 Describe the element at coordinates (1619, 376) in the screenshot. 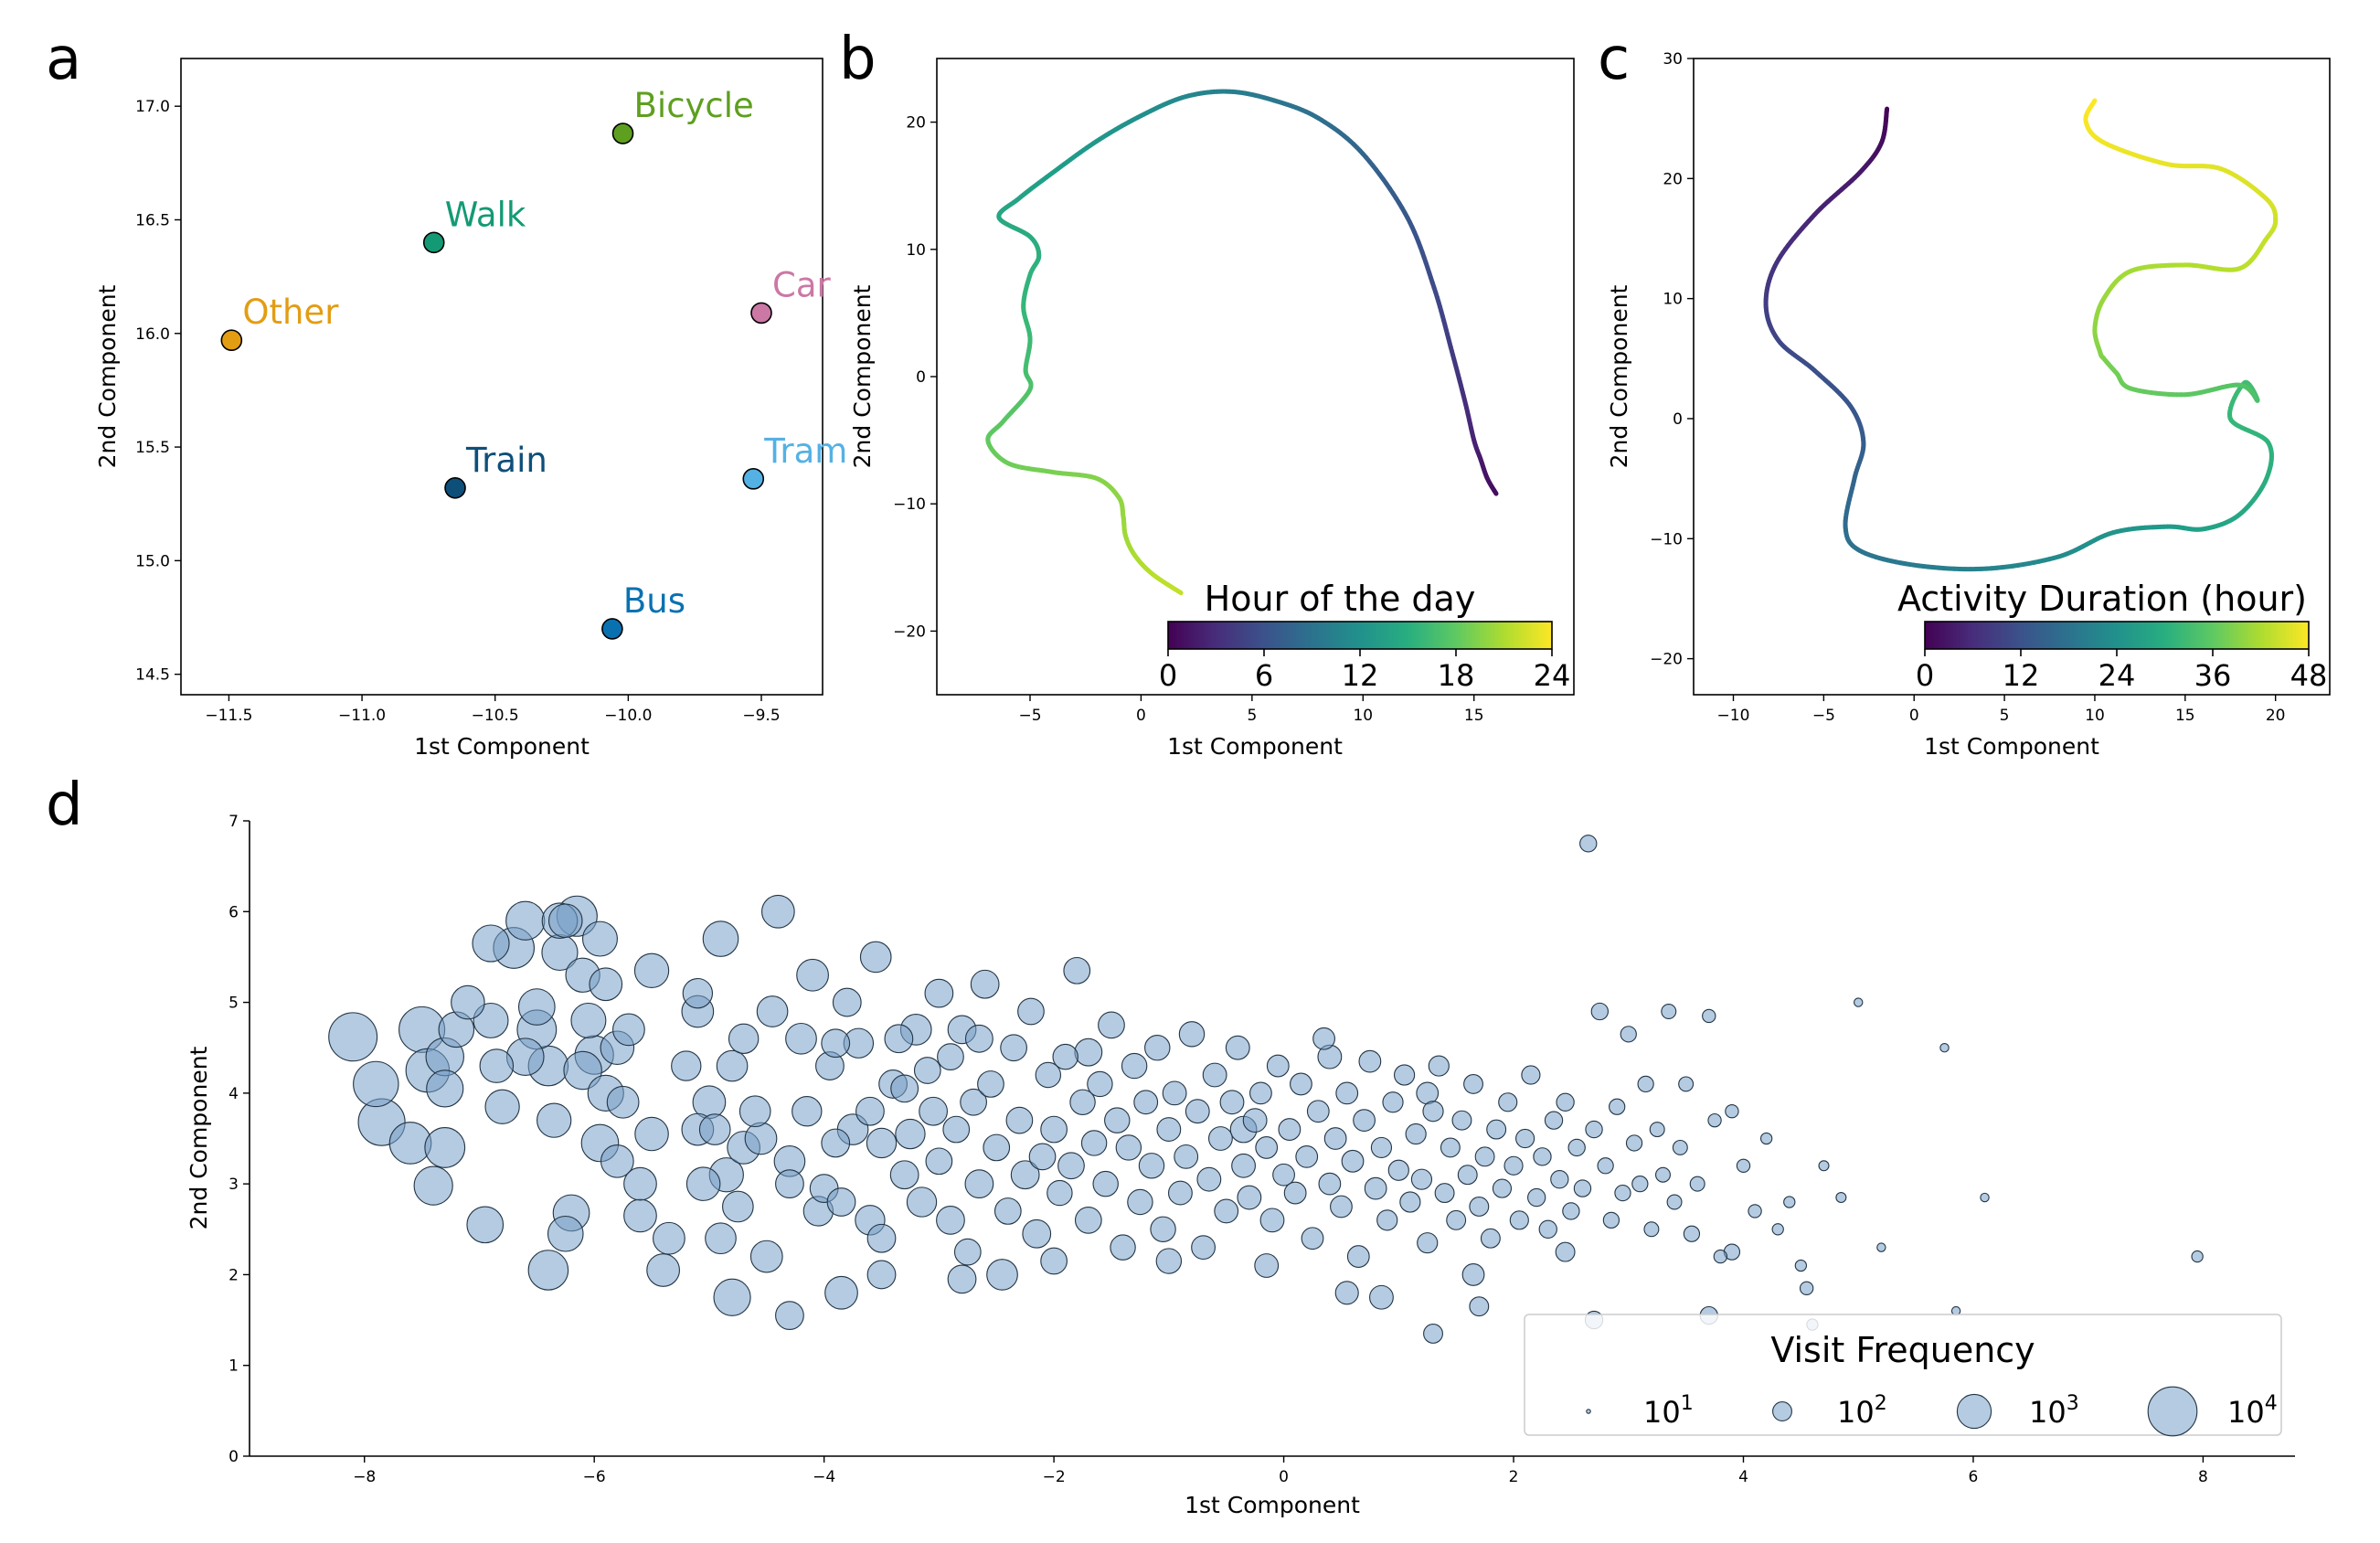

I see `panel-c-ylabel: 2nd Component` at that location.